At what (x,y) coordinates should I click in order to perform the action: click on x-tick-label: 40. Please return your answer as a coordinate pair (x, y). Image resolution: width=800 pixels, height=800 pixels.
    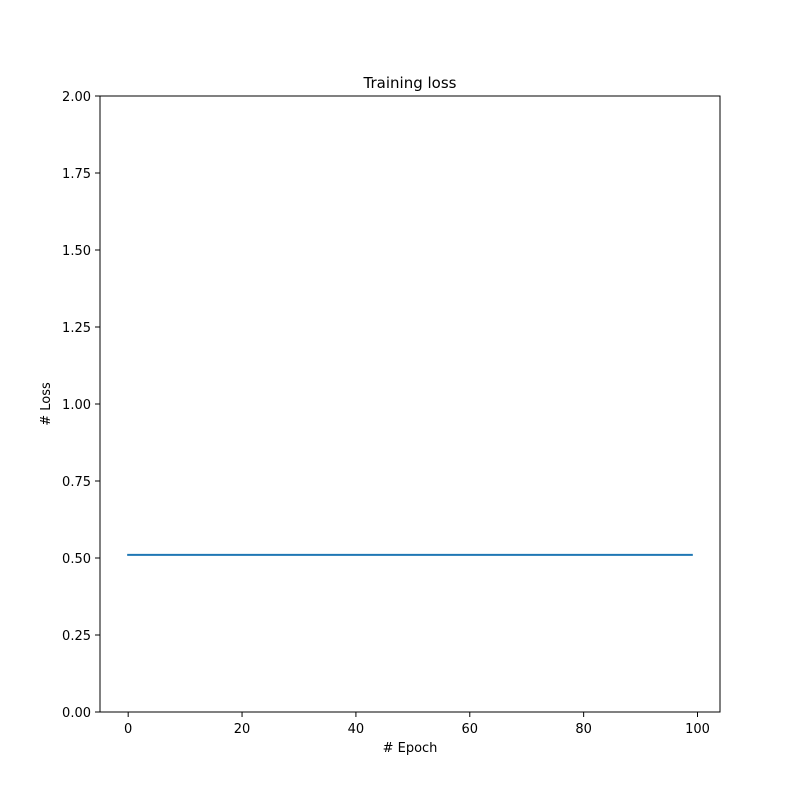
    Looking at the image, I should click on (356, 729).